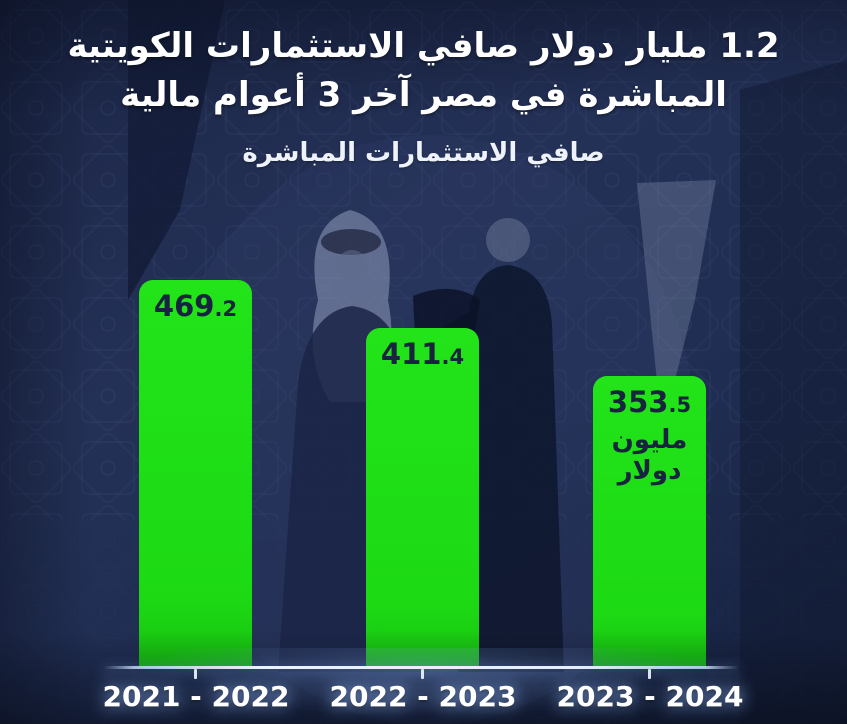  What do you see at coordinates (649, 471) in the screenshot?
I see `unit-line-dollar: دولار` at bounding box center [649, 471].